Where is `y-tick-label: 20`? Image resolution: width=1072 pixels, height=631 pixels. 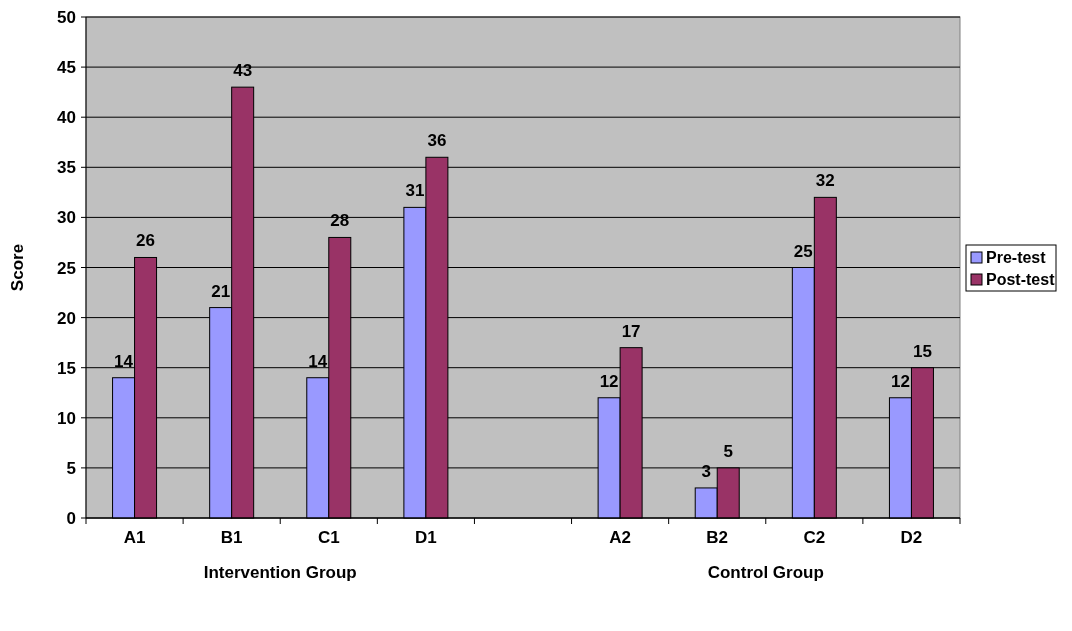
y-tick-label: 20 is located at coordinates (66, 318).